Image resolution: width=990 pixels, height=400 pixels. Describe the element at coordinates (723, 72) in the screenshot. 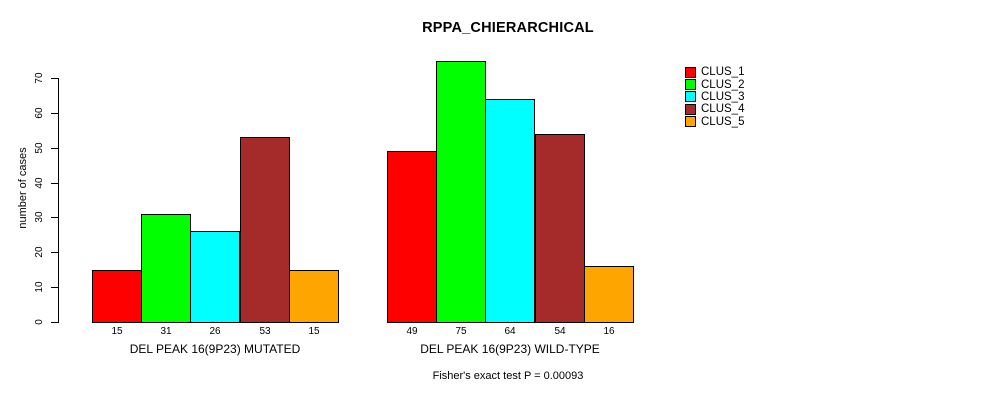

I see `legend-label: CLUS_1` at that location.